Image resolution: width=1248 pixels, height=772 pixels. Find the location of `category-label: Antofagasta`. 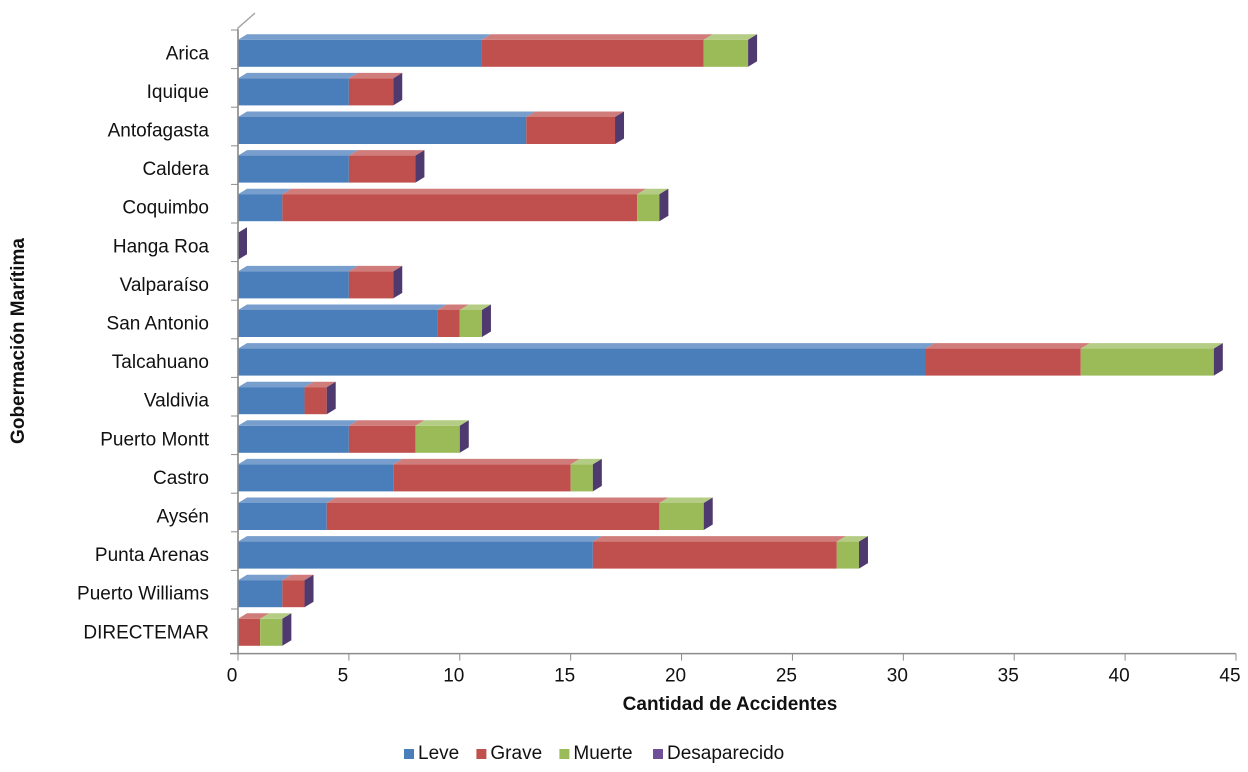

category-label: Antofagasta is located at coordinates (159, 131).